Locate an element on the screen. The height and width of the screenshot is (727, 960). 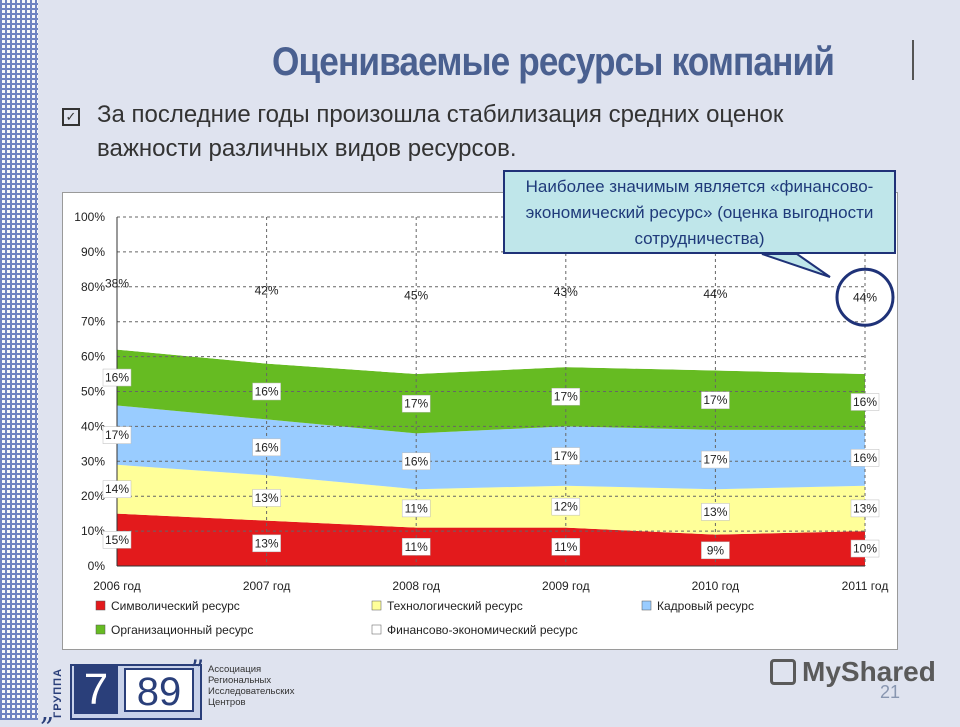
y-tick-label: 80% is located at coordinates (93, 287).